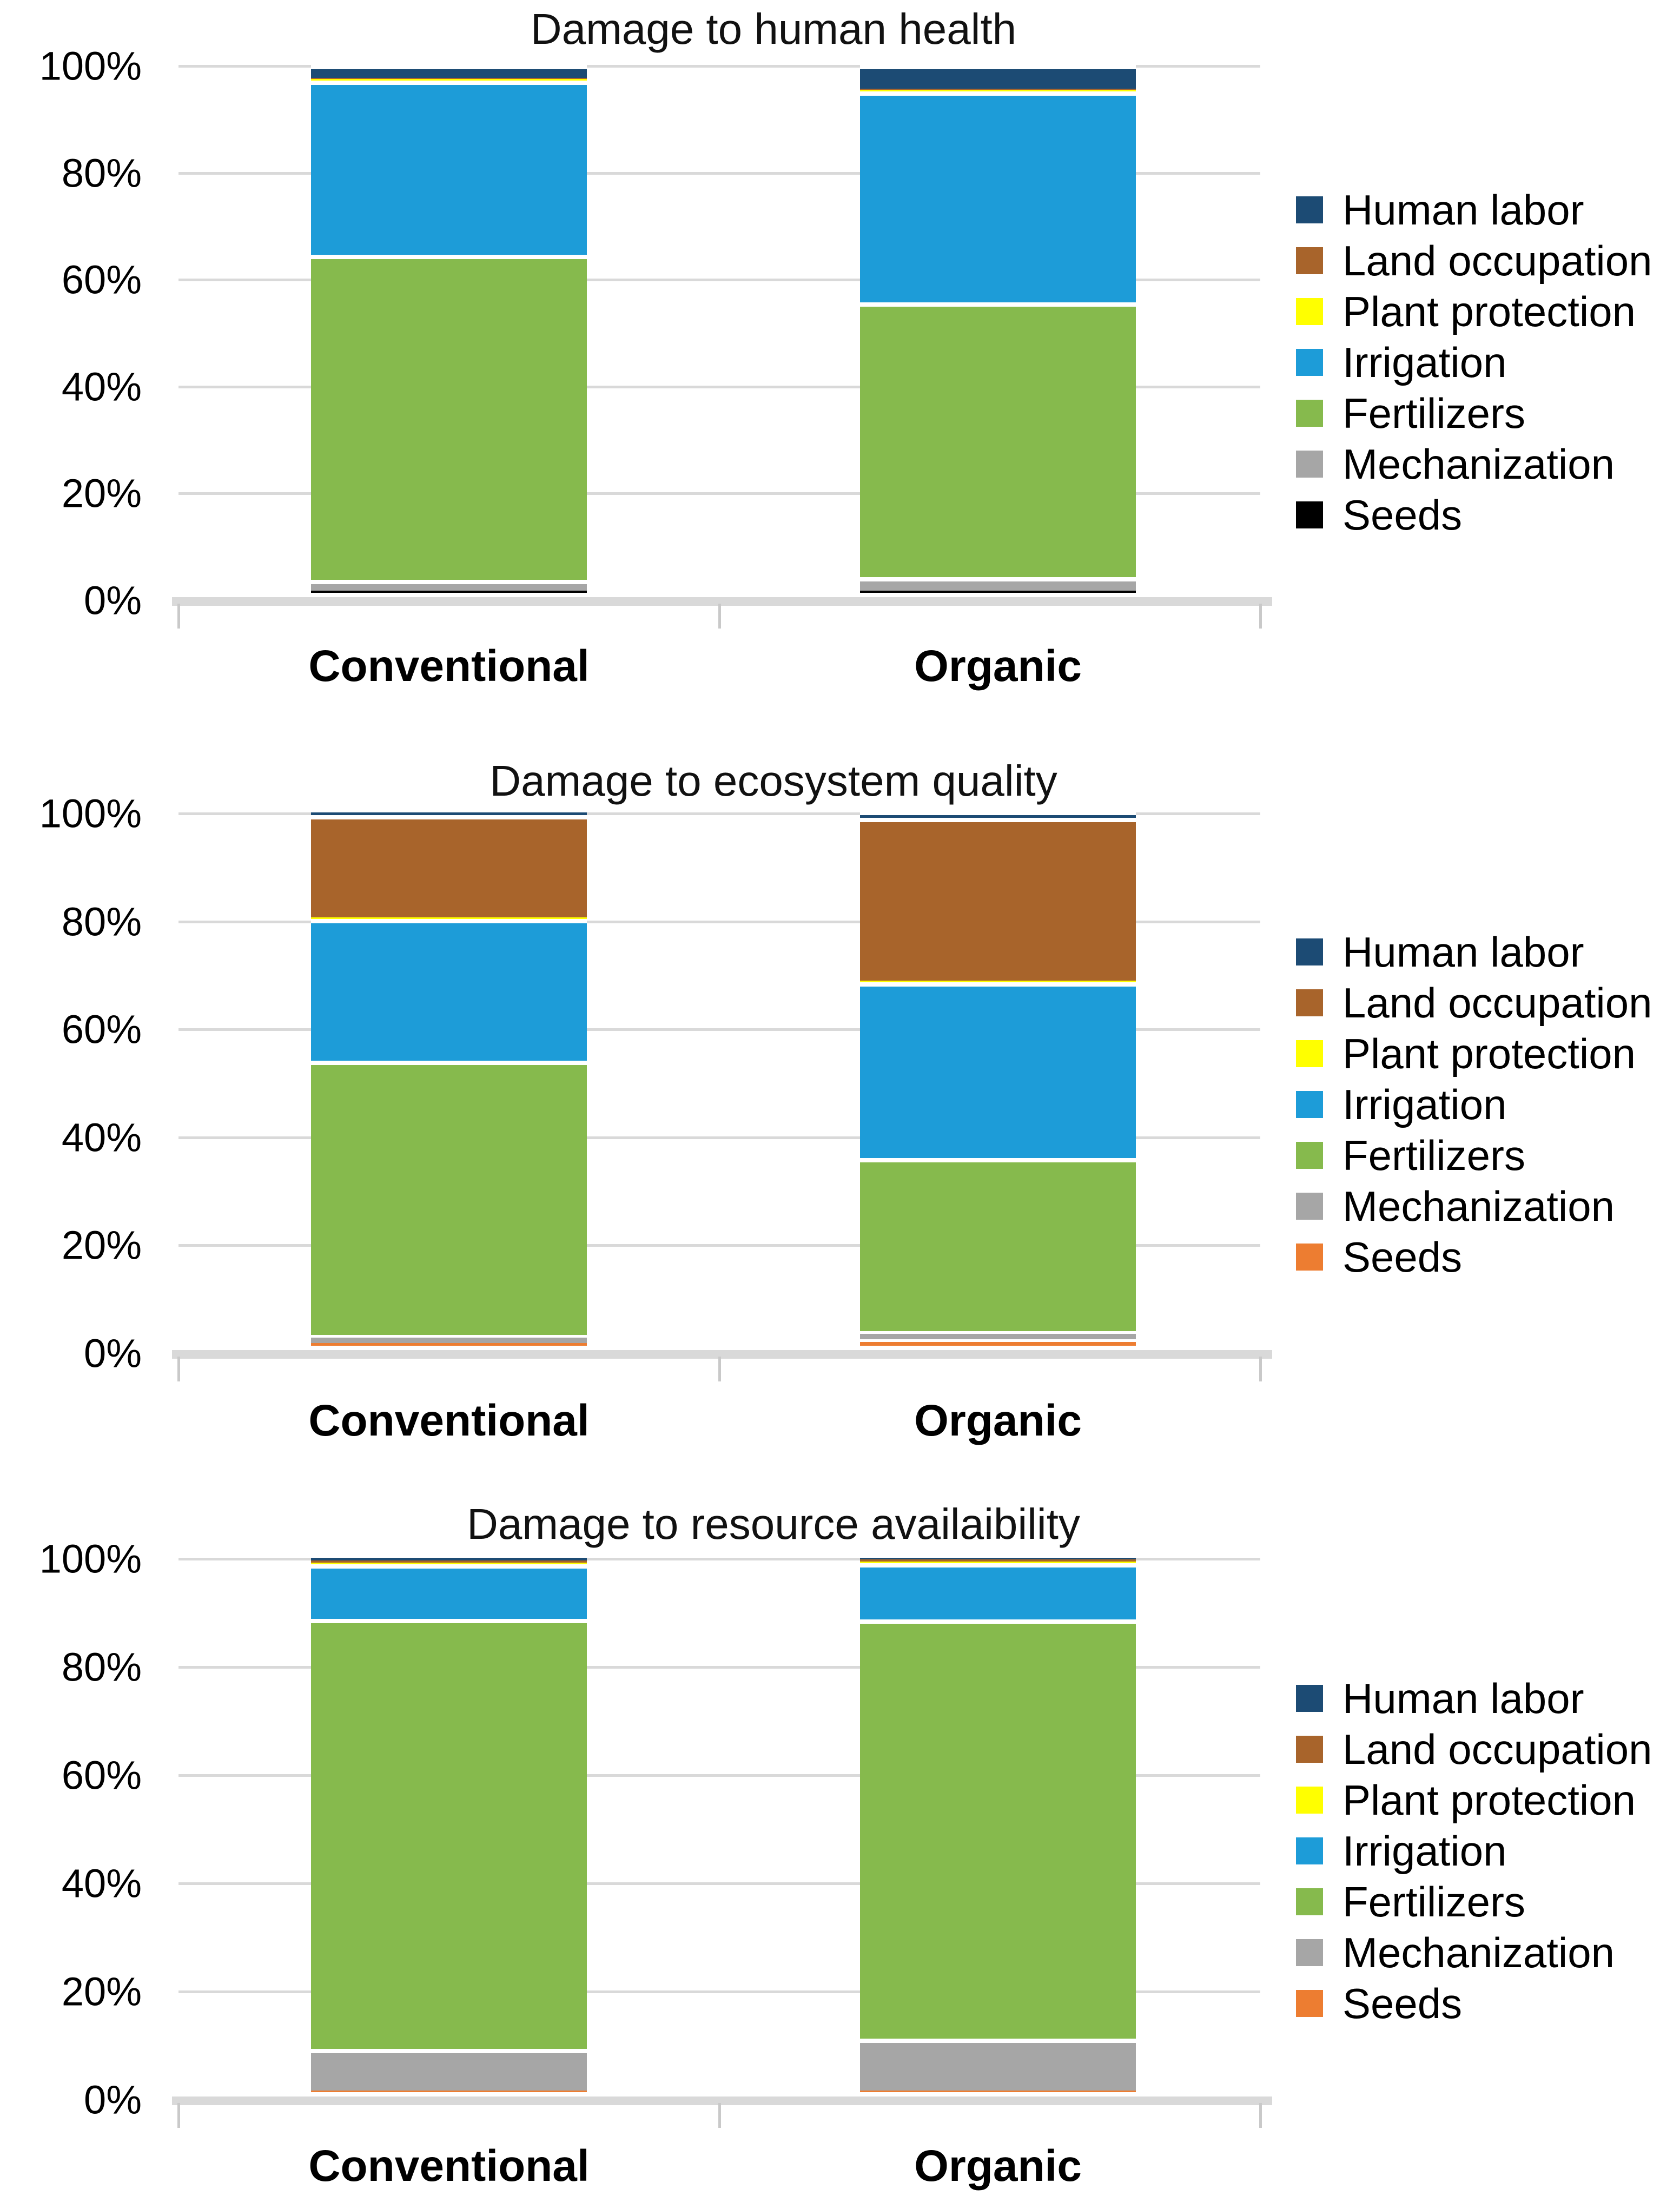 The height and width of the screenshot is (2209, 1680). Describe the element at coordinates (722, 601) in the screenshot. I see `x-axis-line` at that location.